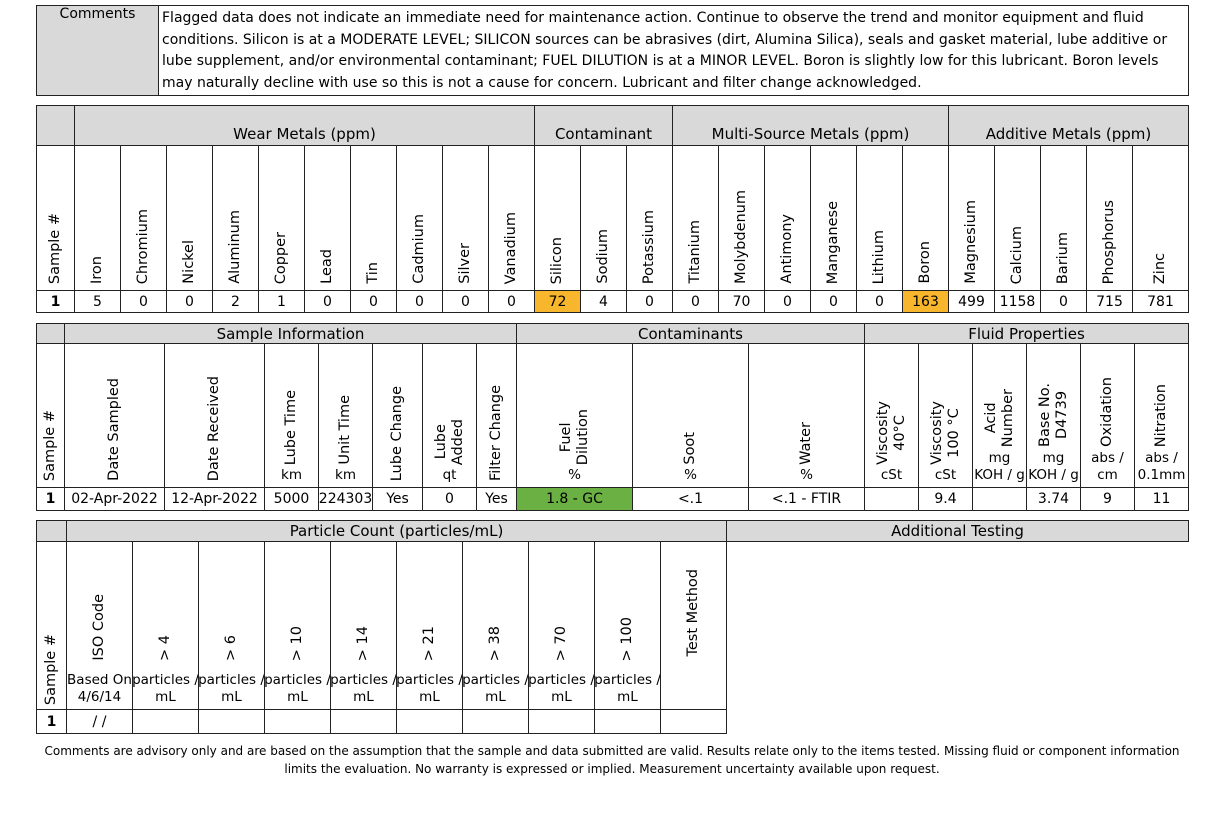 The height and width of the screenshot is (817, 1224). I want to click on column-header-text: Acid Number, so click(1000, 418).